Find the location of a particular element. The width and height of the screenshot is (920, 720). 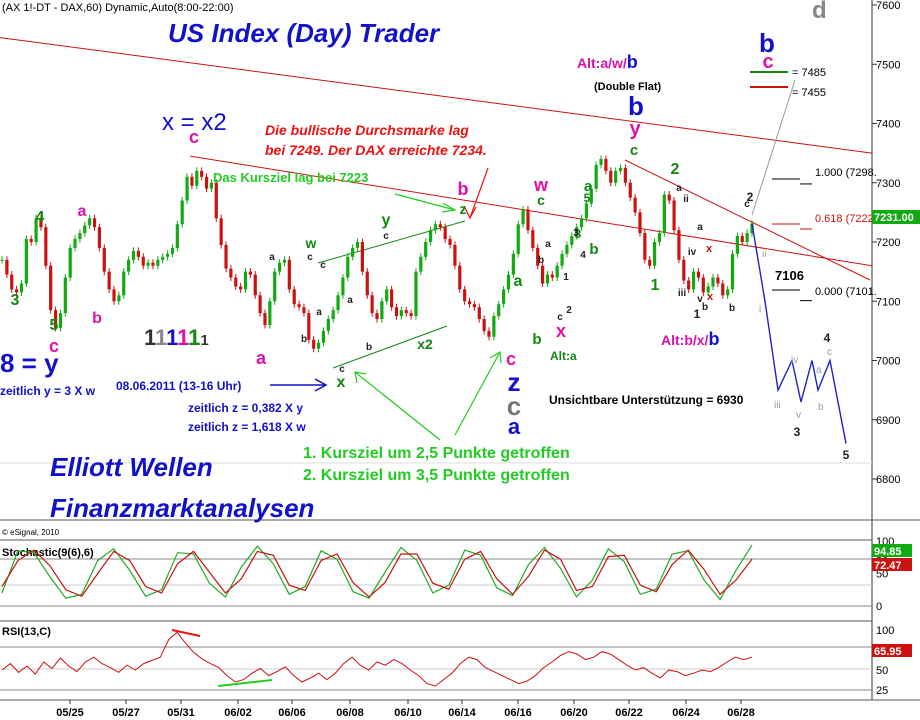

price-tick-label: 7300 is located at coordinates (888, 184).